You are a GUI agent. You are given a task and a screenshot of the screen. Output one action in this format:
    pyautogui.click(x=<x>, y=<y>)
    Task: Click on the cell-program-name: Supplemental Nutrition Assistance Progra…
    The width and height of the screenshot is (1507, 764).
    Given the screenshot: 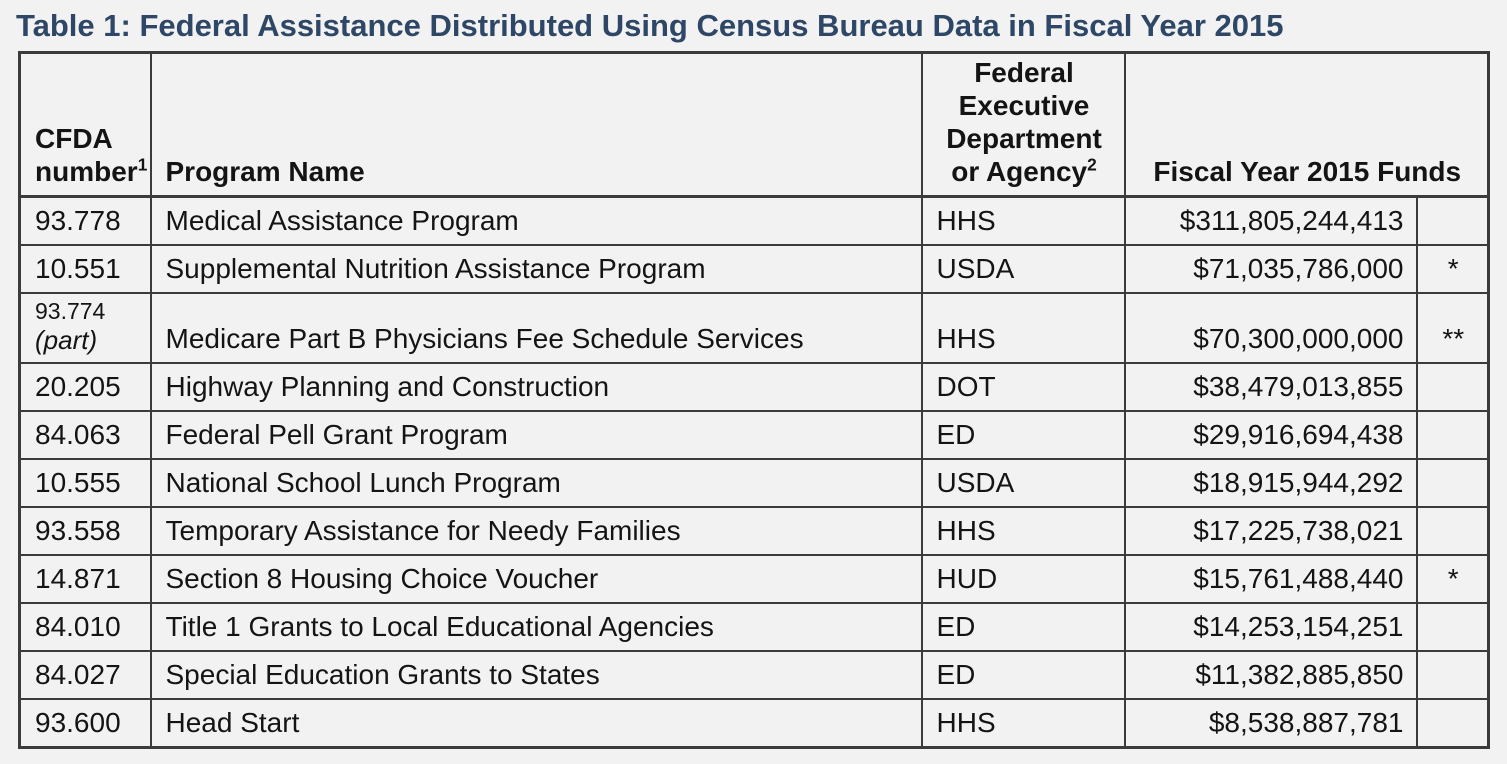 What is the action you would take?
    pyautogui.click(x=536, y=268)
    